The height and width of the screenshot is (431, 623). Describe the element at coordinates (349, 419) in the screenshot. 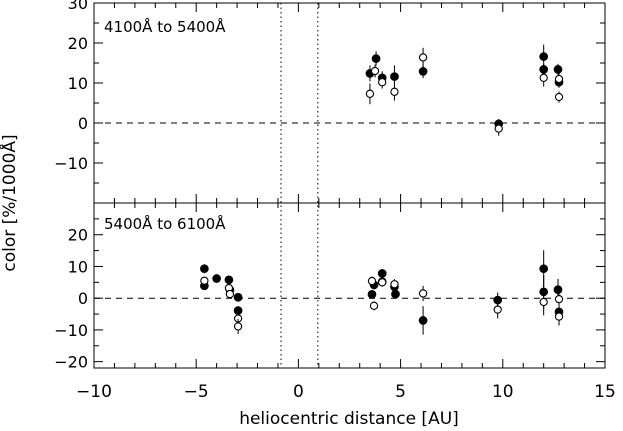

I see `x-axis-label: heliocentric distance [AU]` at that location.